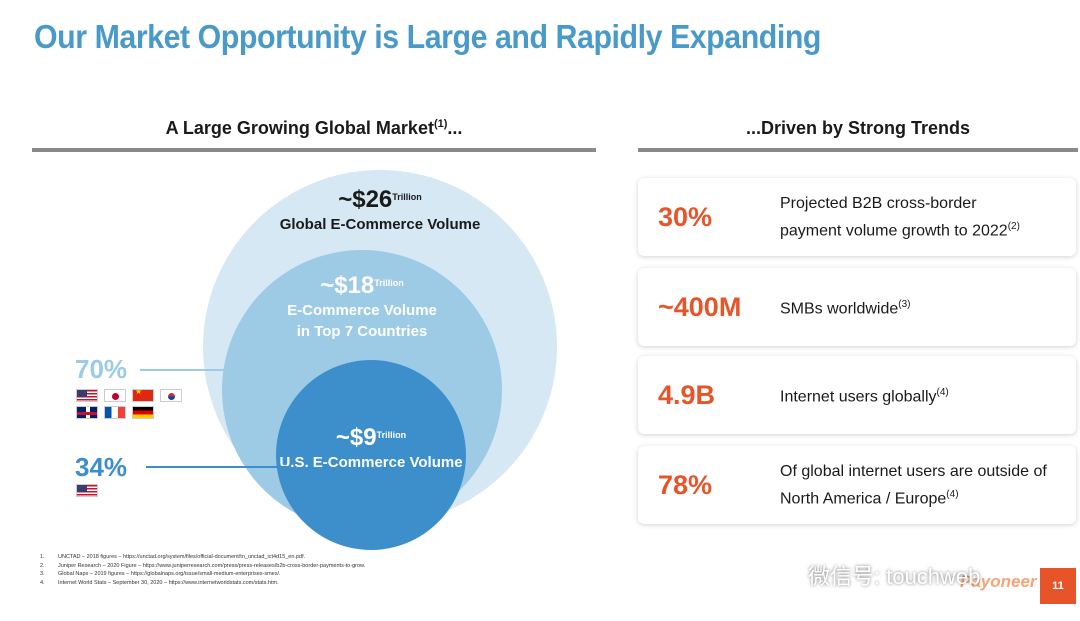 The height and width of the screenshot is (621, 1080). What do you see at coordinates (314, 150) in the screenshot?
I see `left-heading-rule` at bounding box center [314, 150].